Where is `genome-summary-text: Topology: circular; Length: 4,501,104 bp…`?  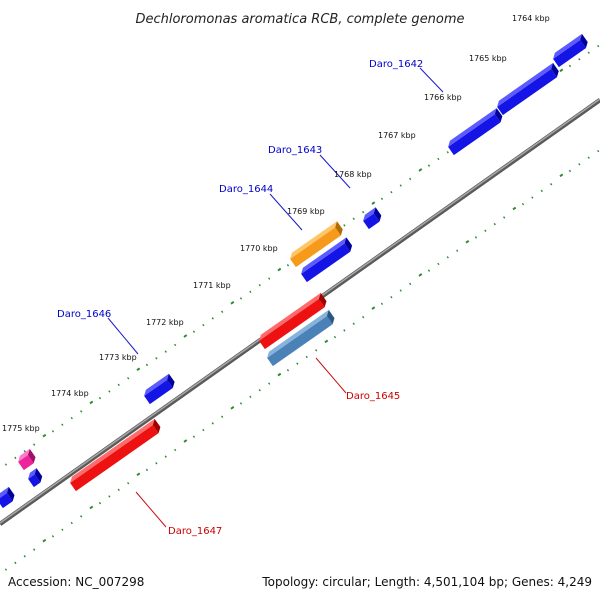
genome-summary-text: Topology: circular; Length: 4,501,104 bp… is located at coordinates (426, 582).